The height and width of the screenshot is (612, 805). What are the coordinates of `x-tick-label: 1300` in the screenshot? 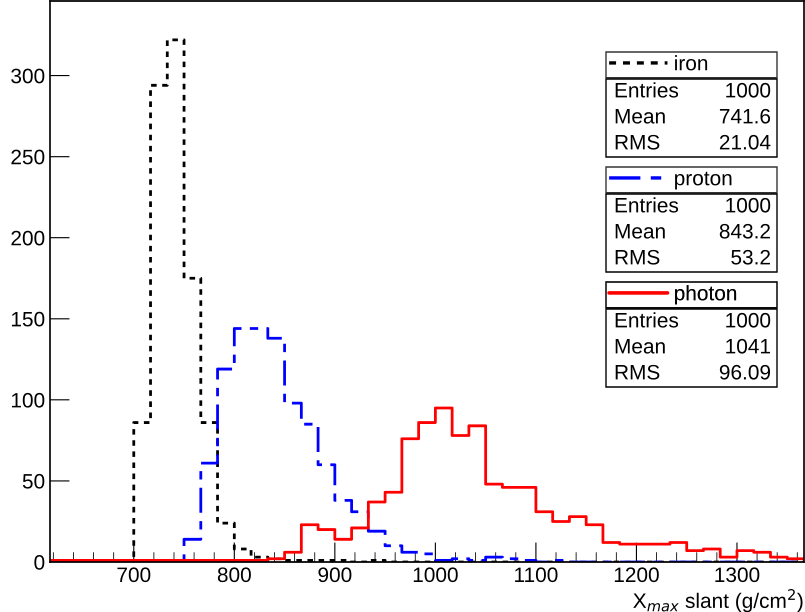 It's located at (737, 574).